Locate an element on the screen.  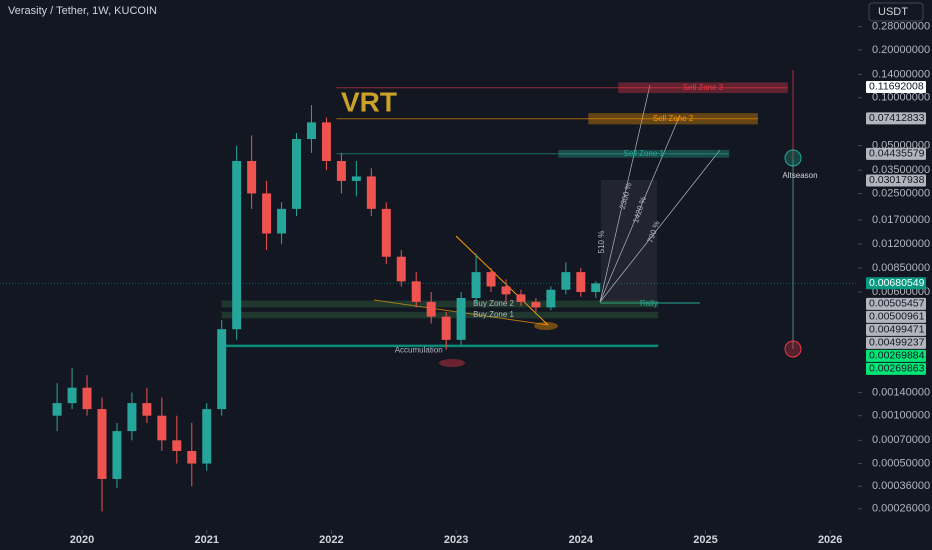
price-label: 0.00269863 is located at coordinates (897, 369).